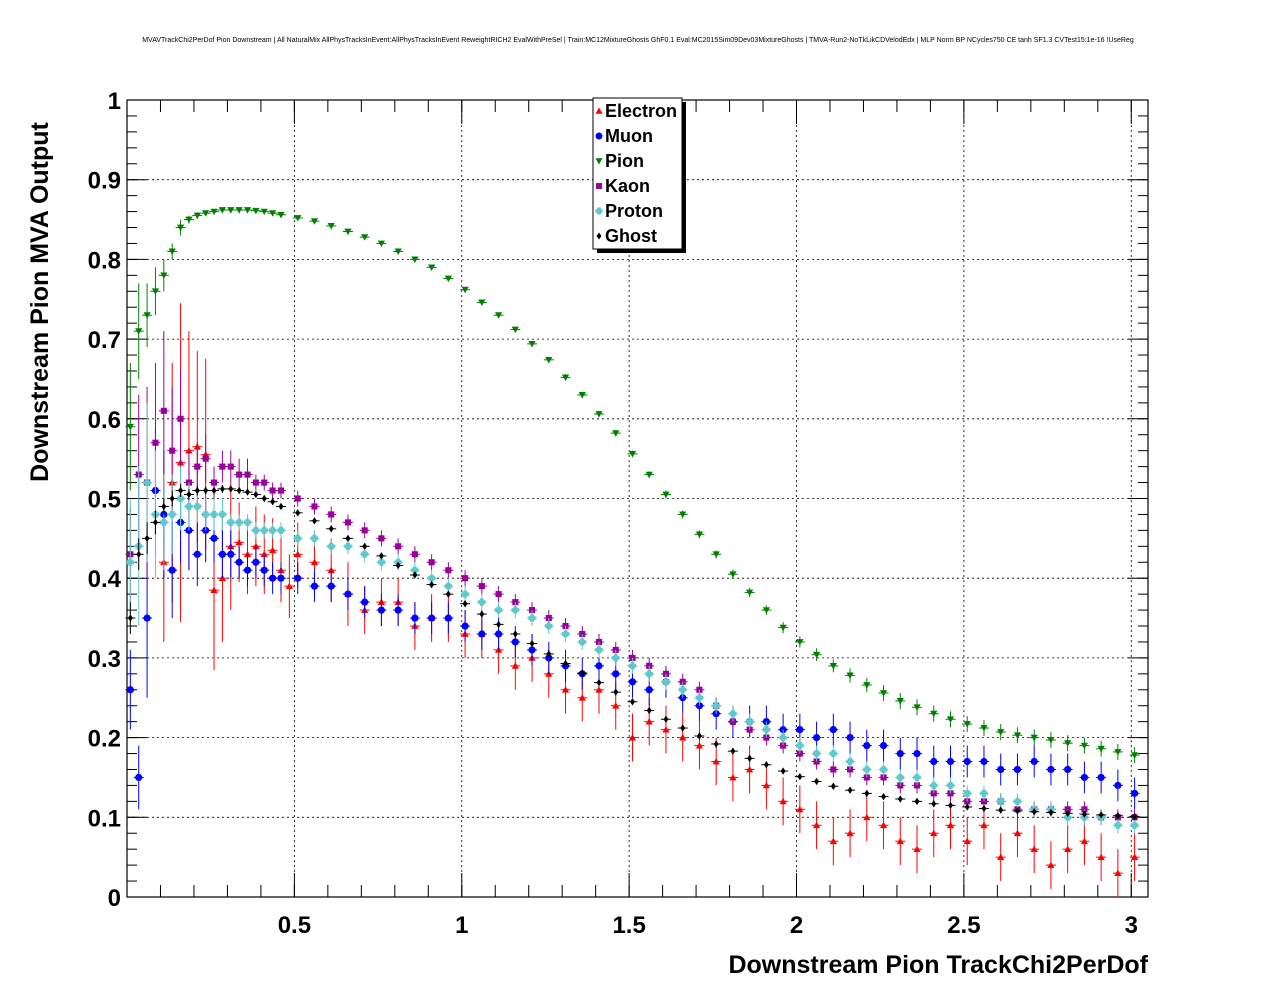 The height and width of the screenshot is (996, 1276). What do you see at coordinates (628, 925) in the screenshot?
I see `x-tick-label: 1.5` at bounding box center [628, 925].